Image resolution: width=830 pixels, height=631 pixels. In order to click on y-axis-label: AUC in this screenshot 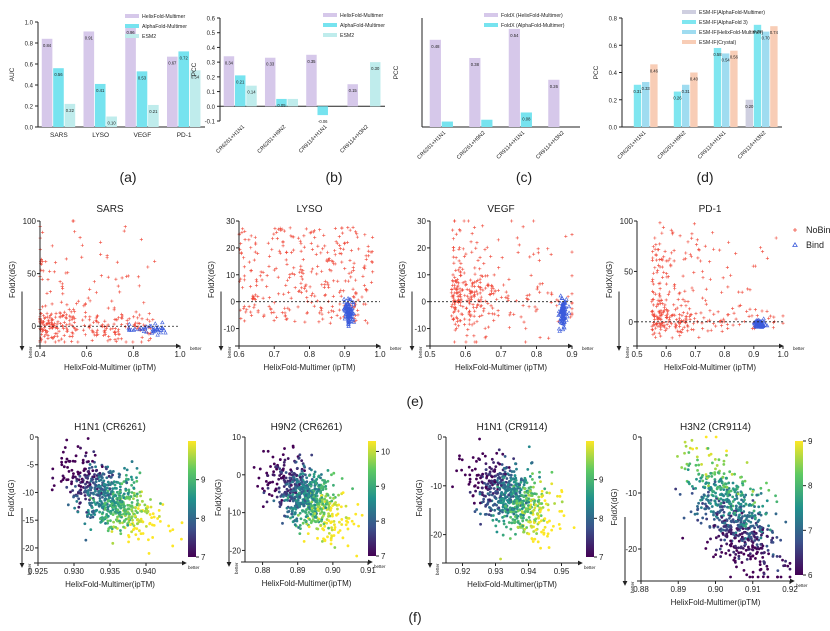, I will do `click(12, 74)`.